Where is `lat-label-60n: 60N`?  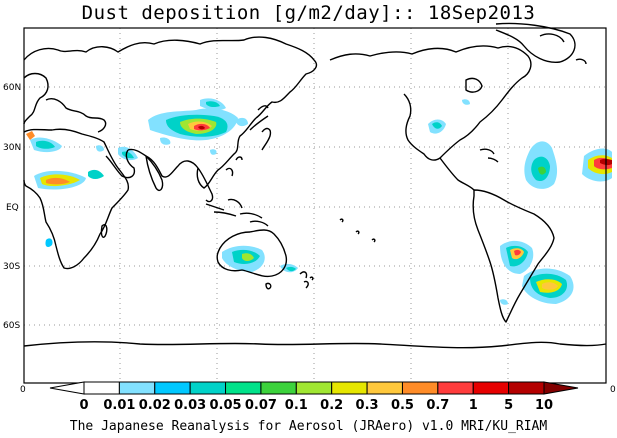
lat-label-60n: 60N is located at coordinates (12, 88).